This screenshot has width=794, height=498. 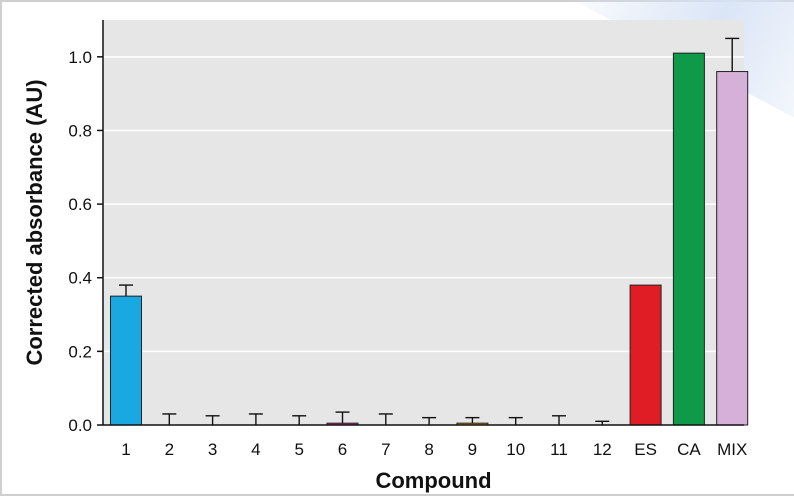 What do you see at coordinates (472, 449) in the screenshot?
I see `x-tick-label: 9` at bounding box center [472, 449].